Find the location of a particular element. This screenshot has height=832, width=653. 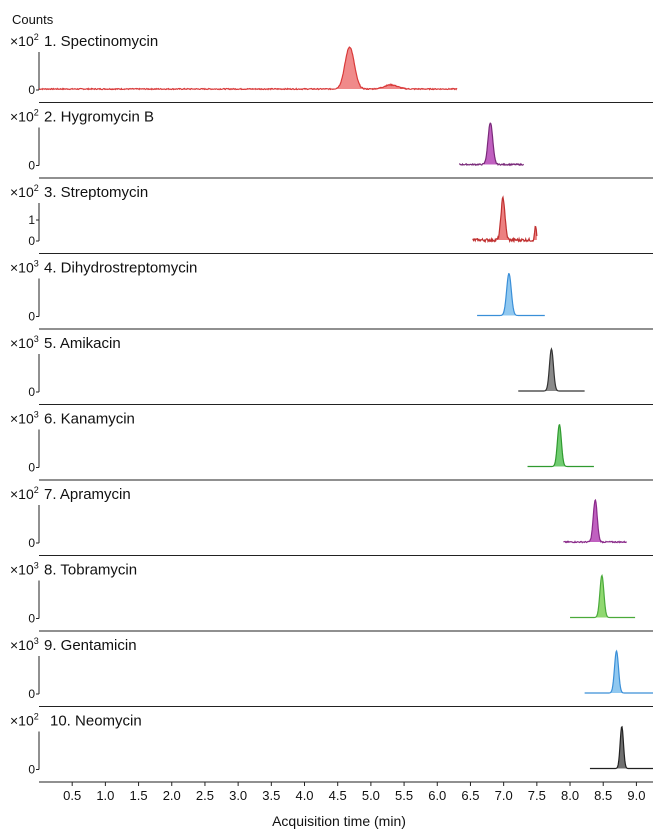

x-tick-label: 5.0 is located at coordinates (371, 795).